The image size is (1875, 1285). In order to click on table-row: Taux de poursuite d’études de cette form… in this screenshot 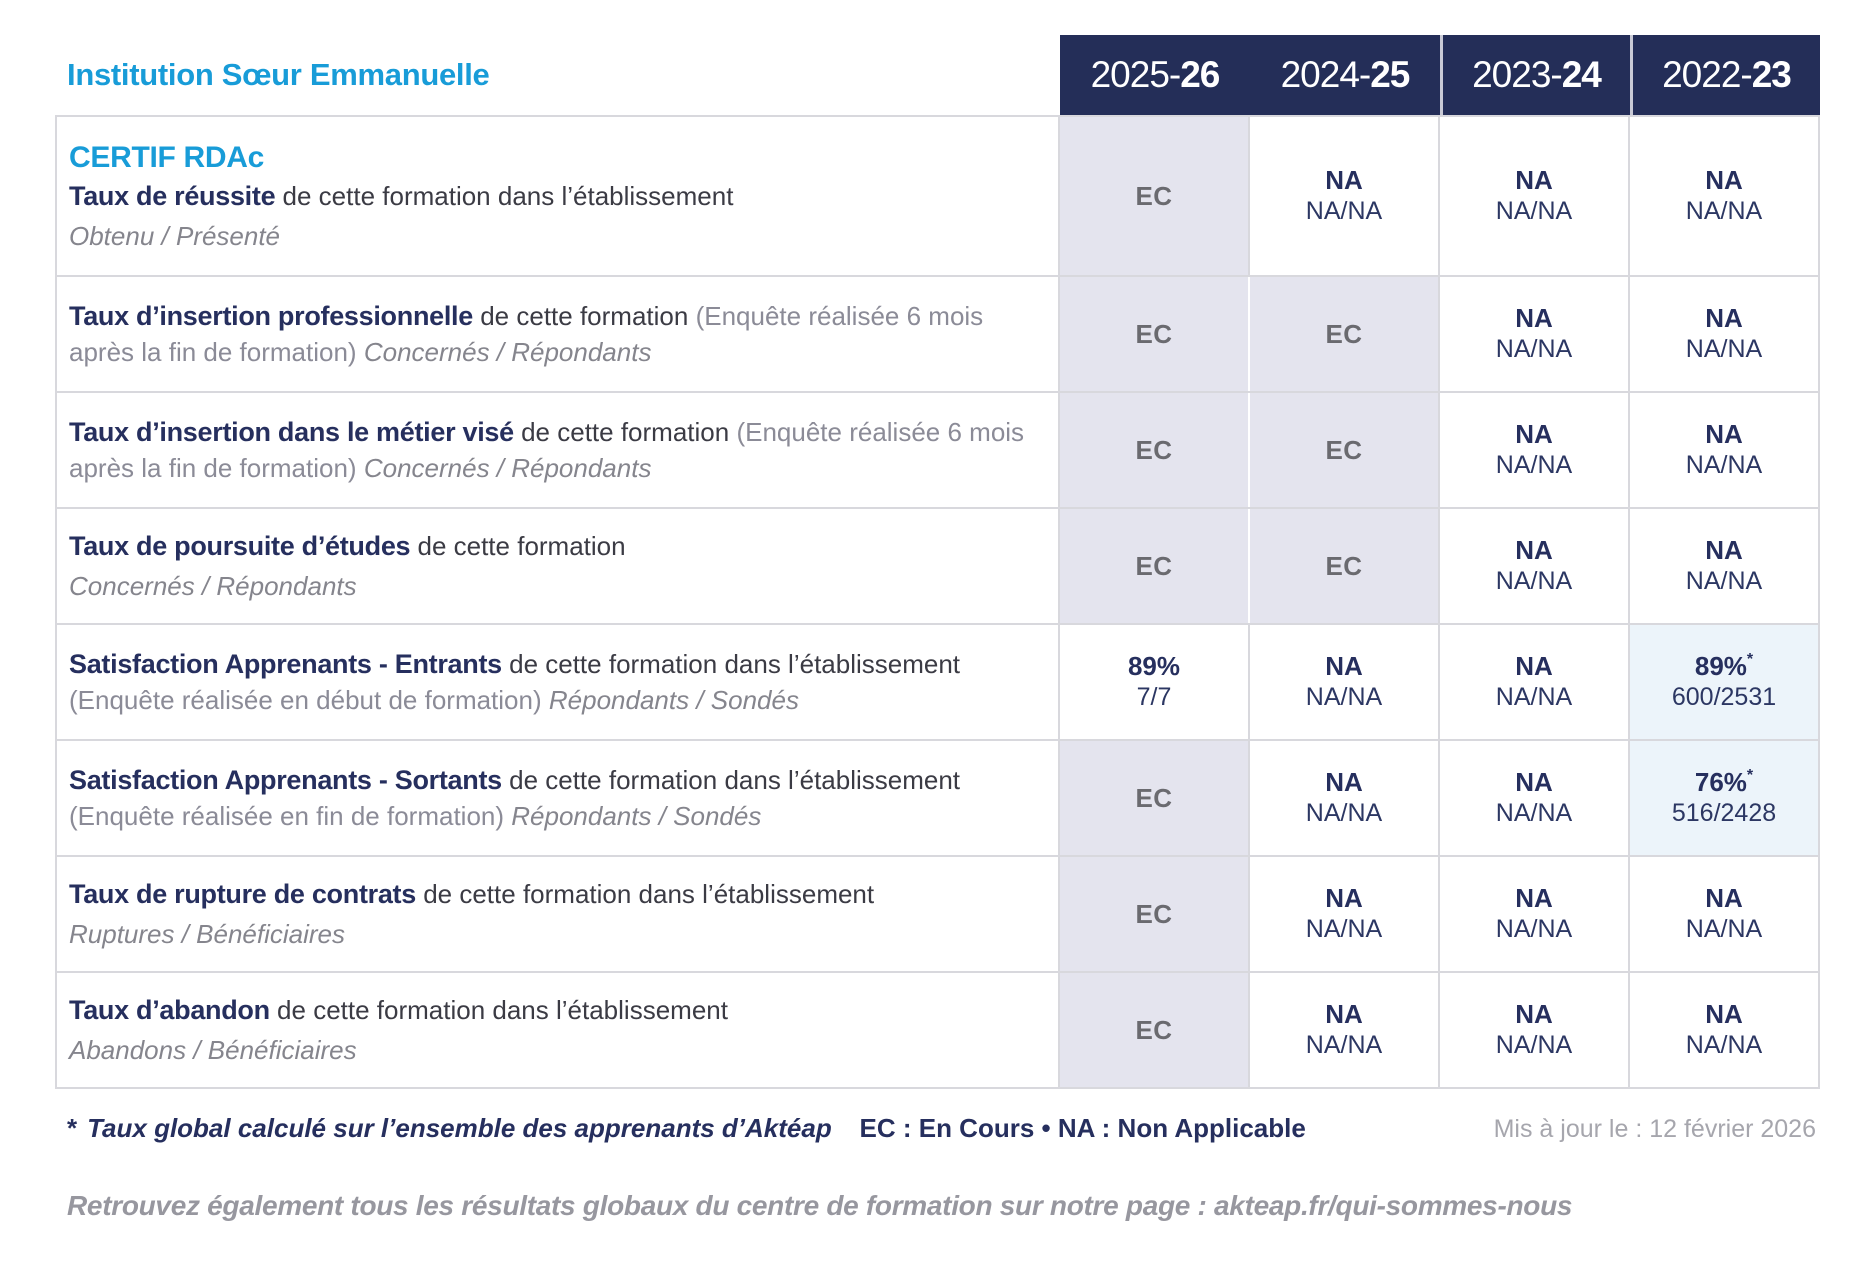, I will do `click(937, 567)`.